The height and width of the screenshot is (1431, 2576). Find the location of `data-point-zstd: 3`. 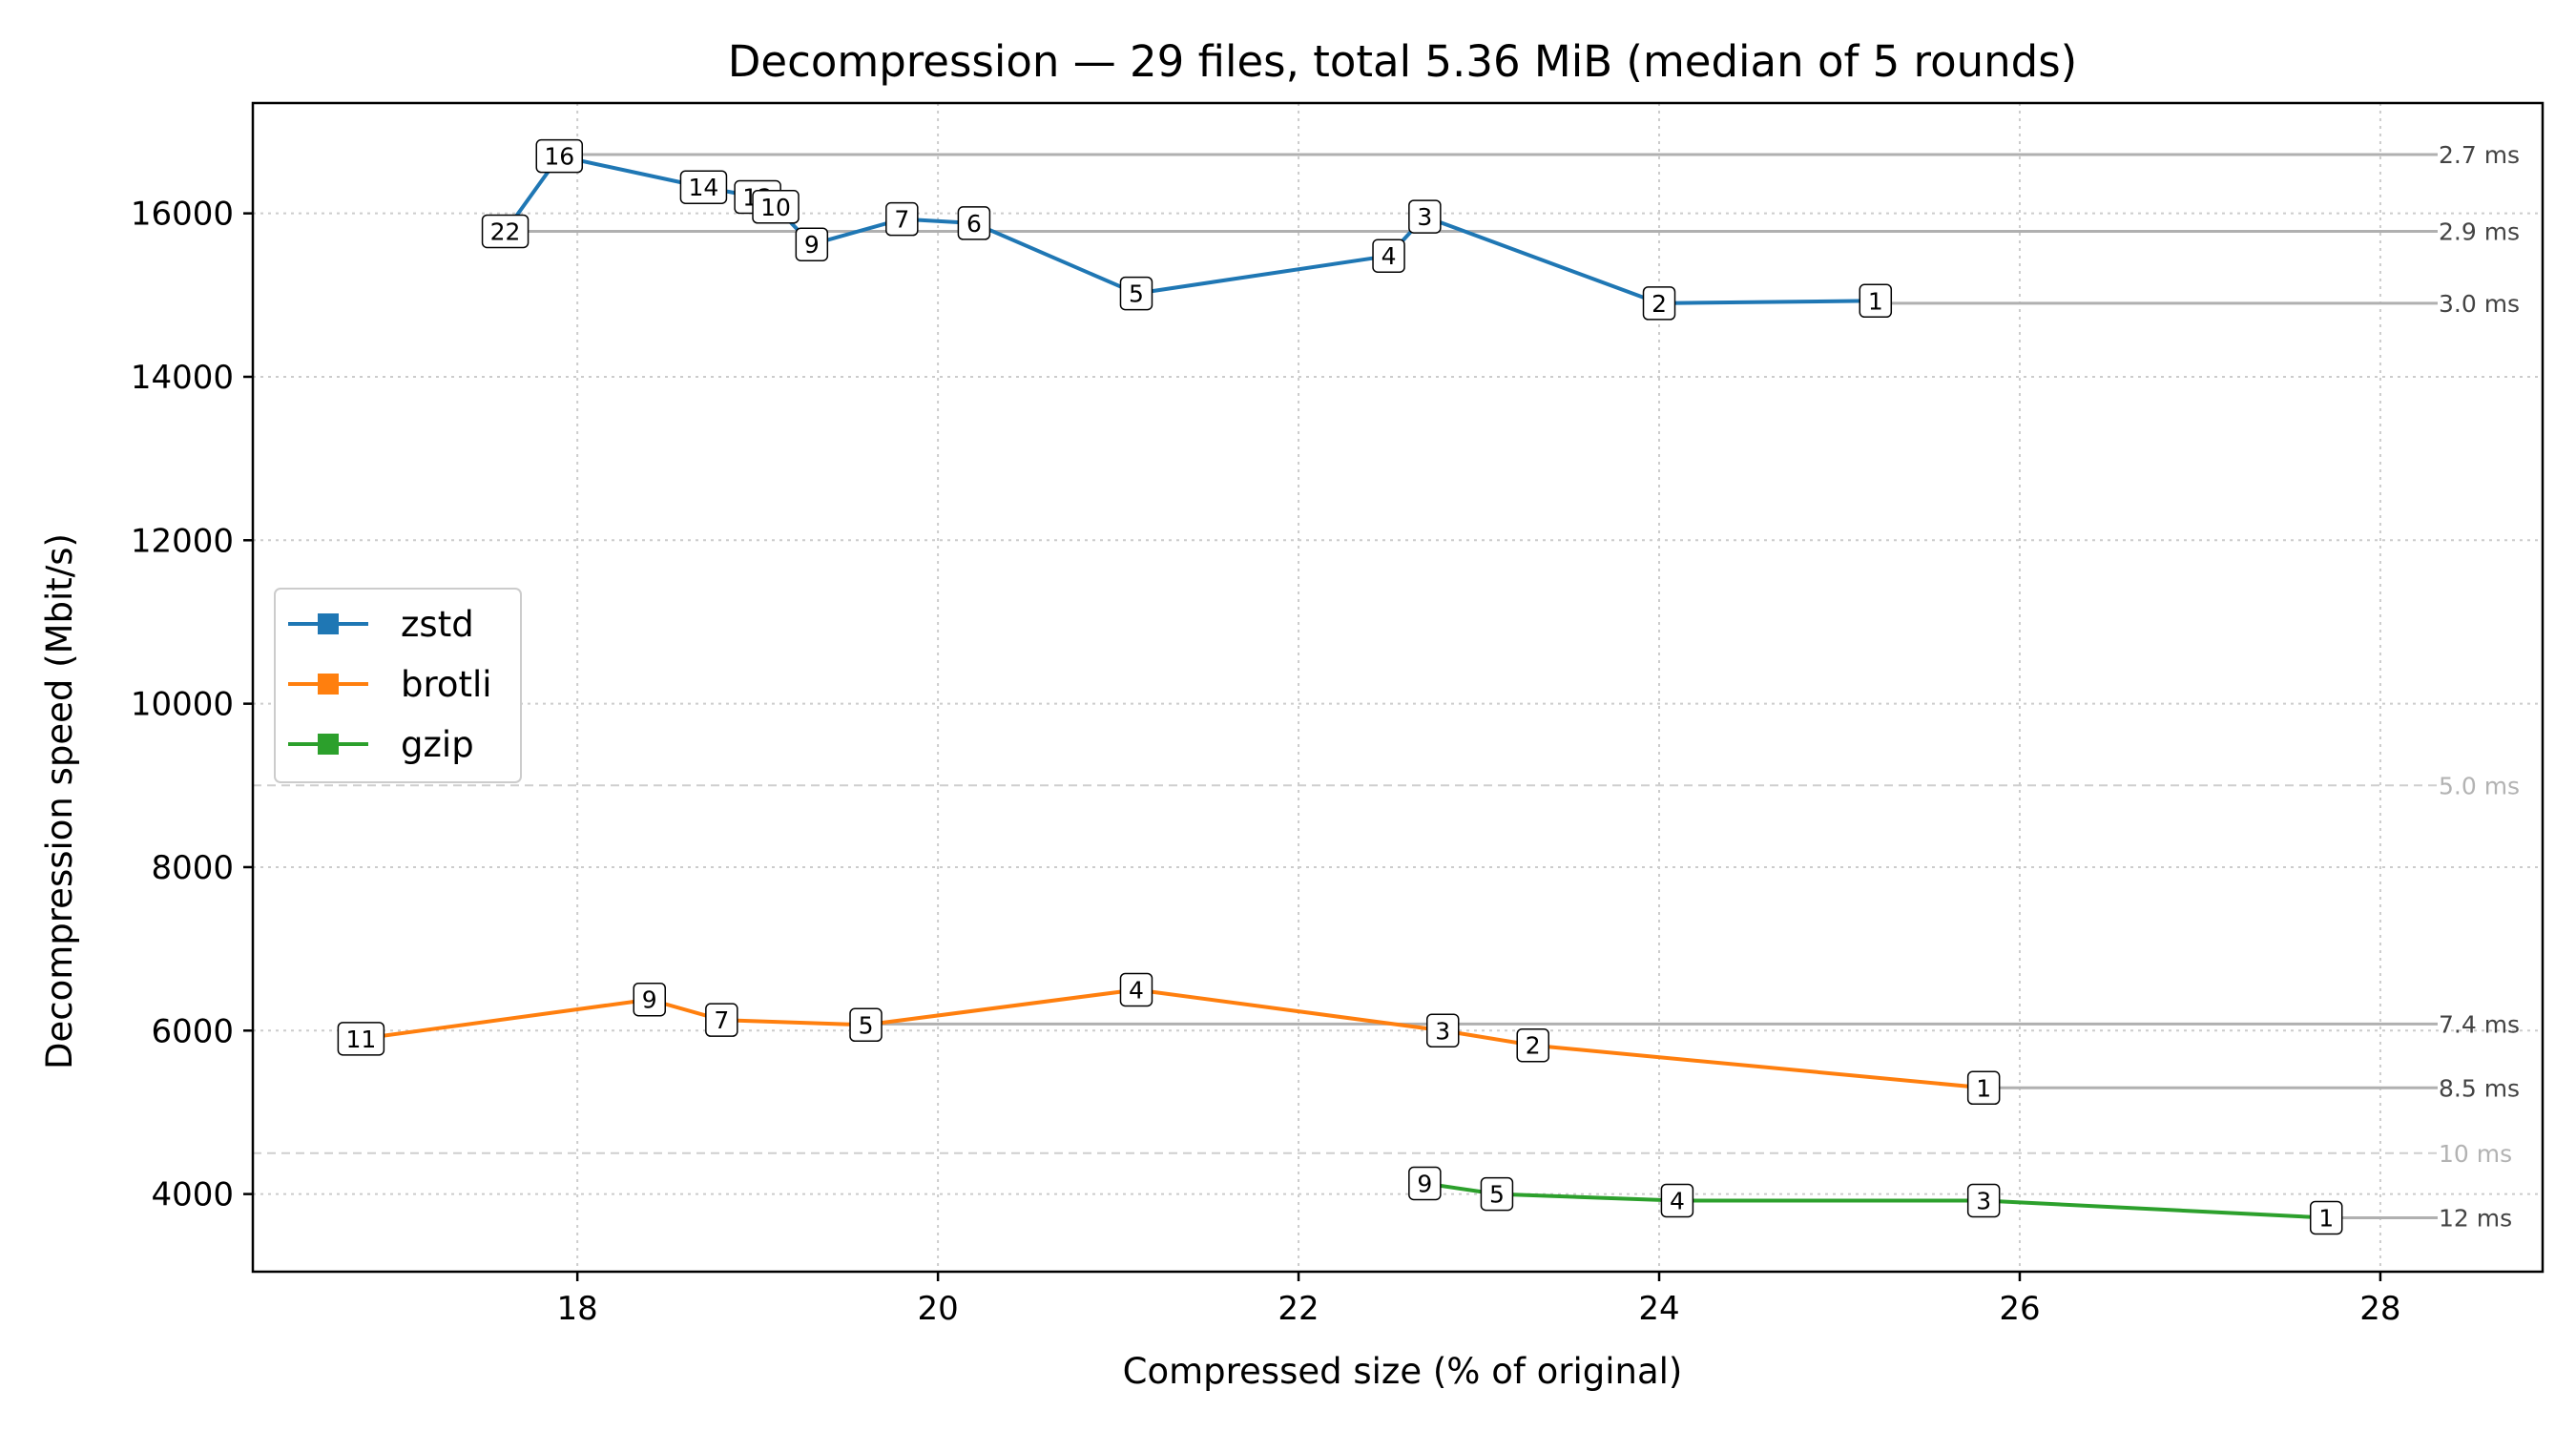

data-point-zstd: 3 is located at coordinates (1425, 216).